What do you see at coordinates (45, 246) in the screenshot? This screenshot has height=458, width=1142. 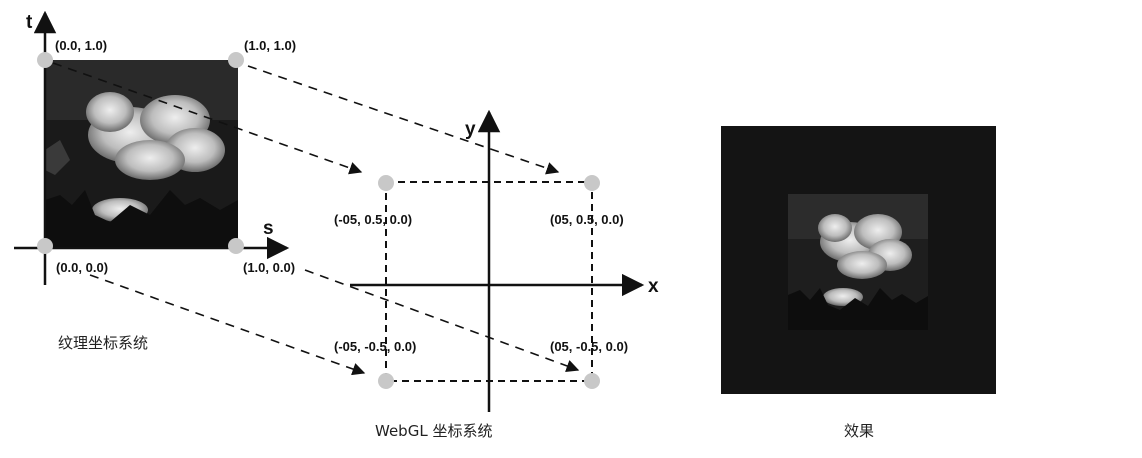 I see `texture-vertex-bottom-left` at bounding box center [45, 246].